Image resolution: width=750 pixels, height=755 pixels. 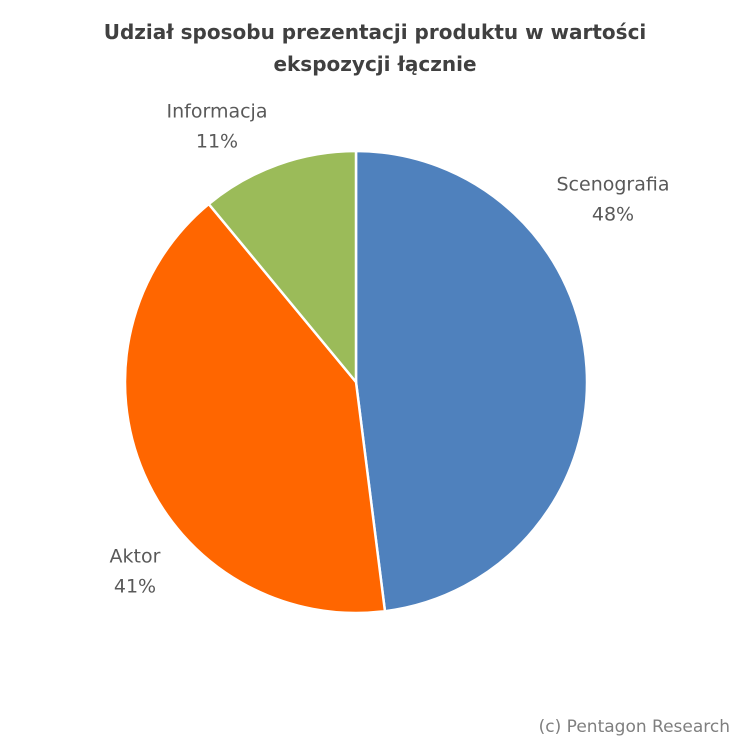 I want to click on slice-value-label: 48%, so click(x=613, y=215).